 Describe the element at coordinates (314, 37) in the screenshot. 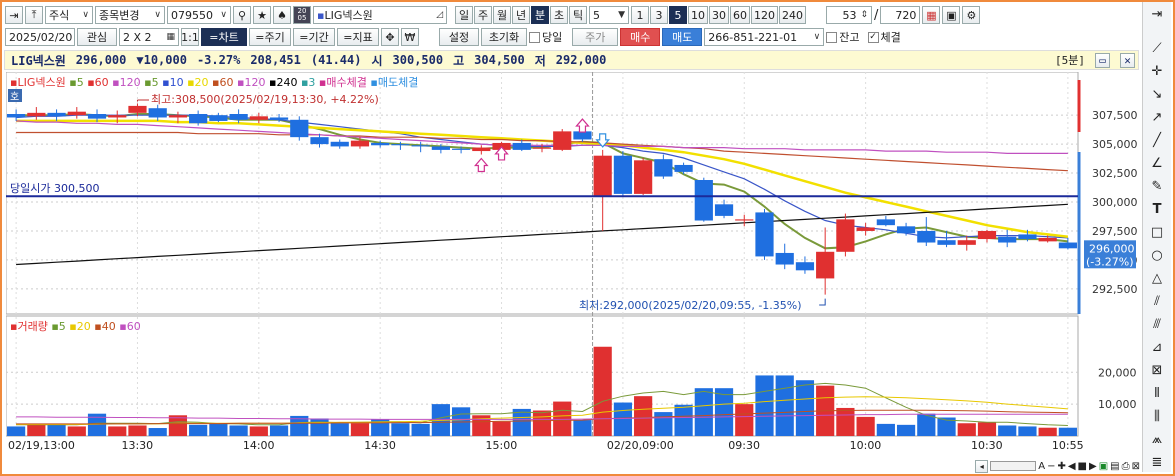

I see `range-button: =기간` at that location.